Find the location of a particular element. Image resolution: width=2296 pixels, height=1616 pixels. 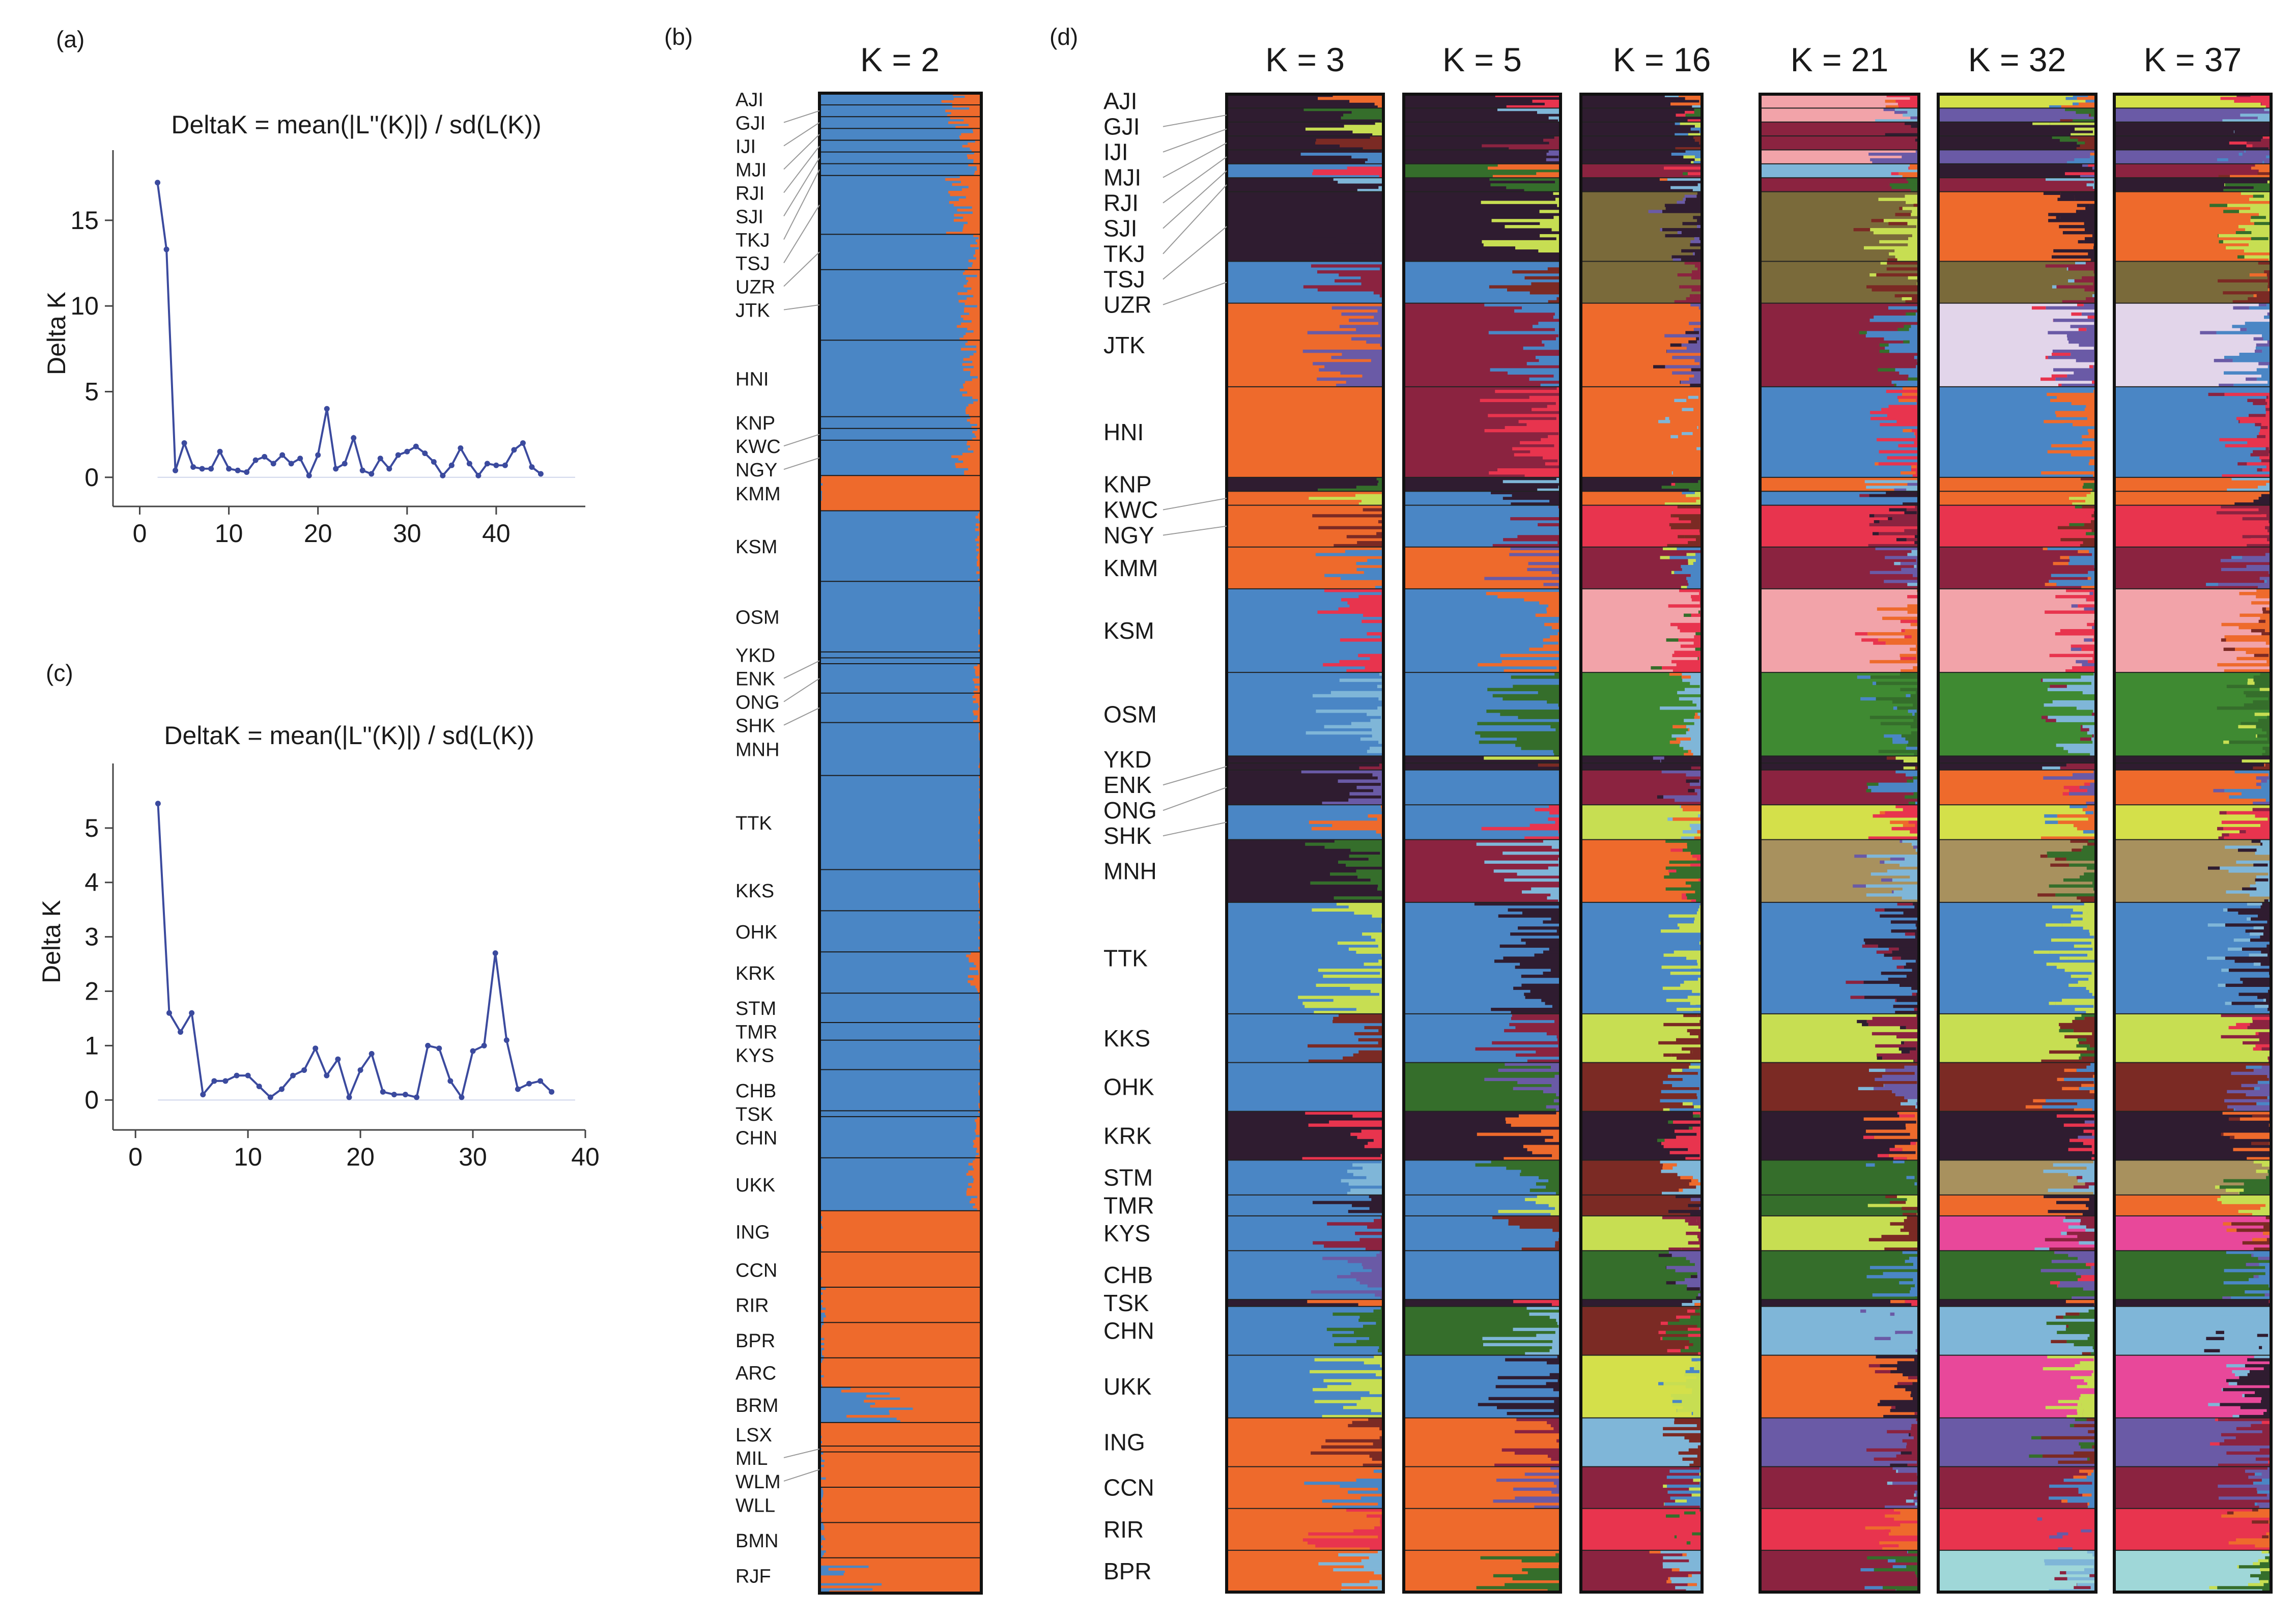

multi-k-population-kys is located at coordinates (1482, 1233).